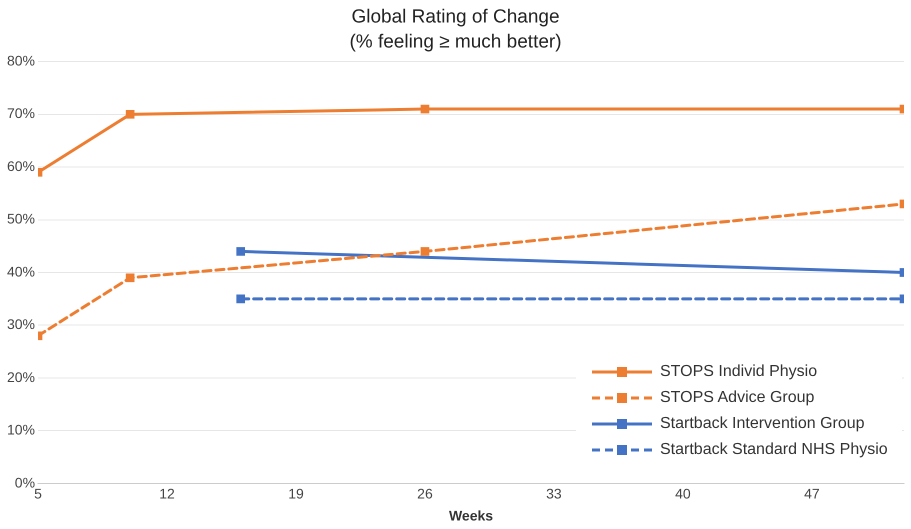 Image resolution: width=911 pixels, height=529 pixels. Describe the element at coordinates (425, 494) in the screenshot. I see `x-tick-label: 26` at that location.